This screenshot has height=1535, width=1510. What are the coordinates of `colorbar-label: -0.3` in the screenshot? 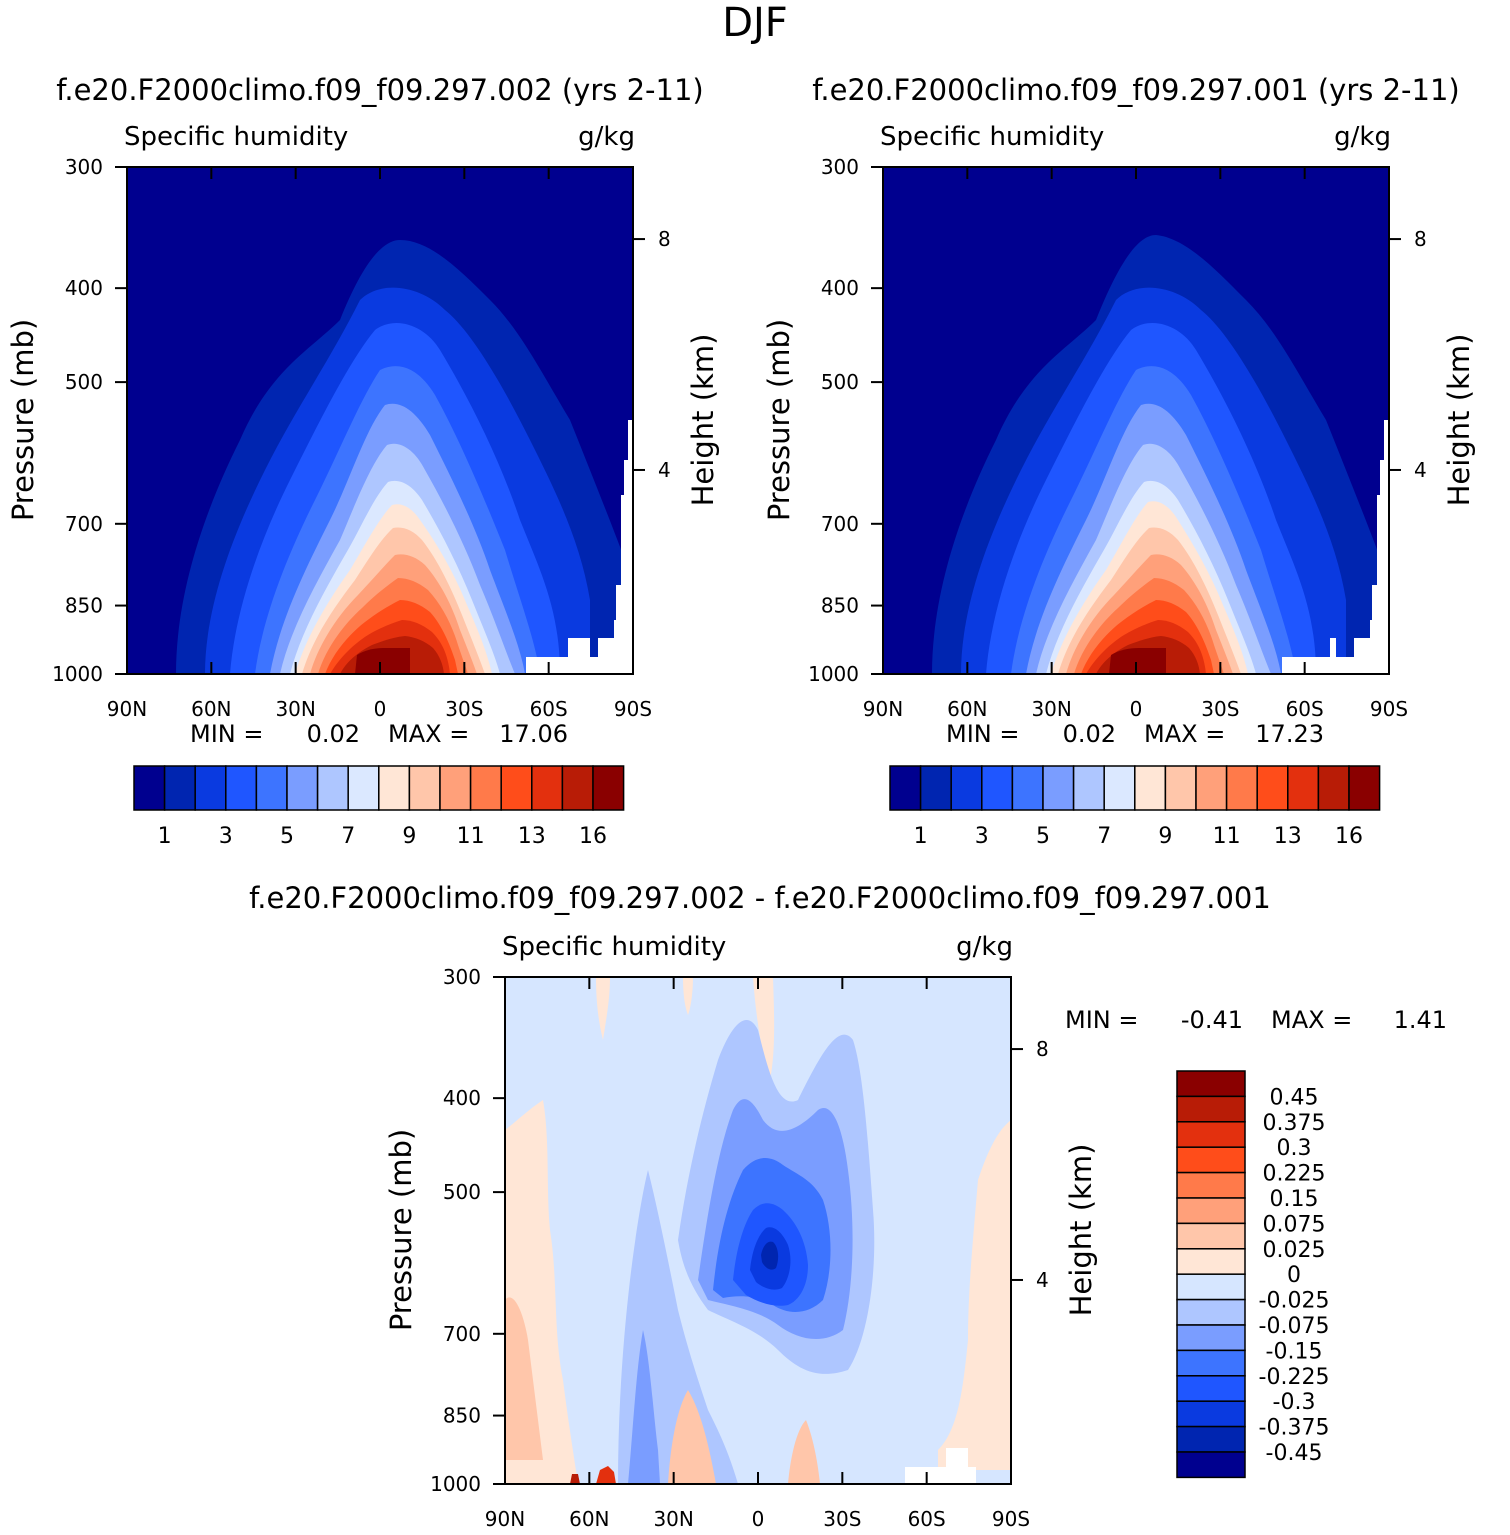 It's located at (1294, 1402).